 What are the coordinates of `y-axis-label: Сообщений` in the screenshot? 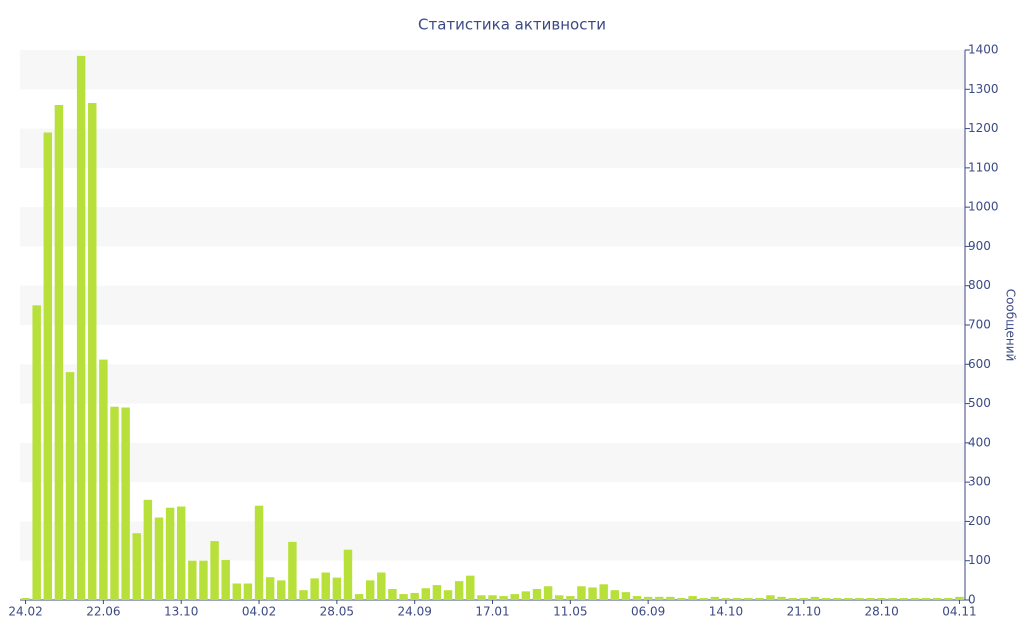 It's located at (1011, 325).